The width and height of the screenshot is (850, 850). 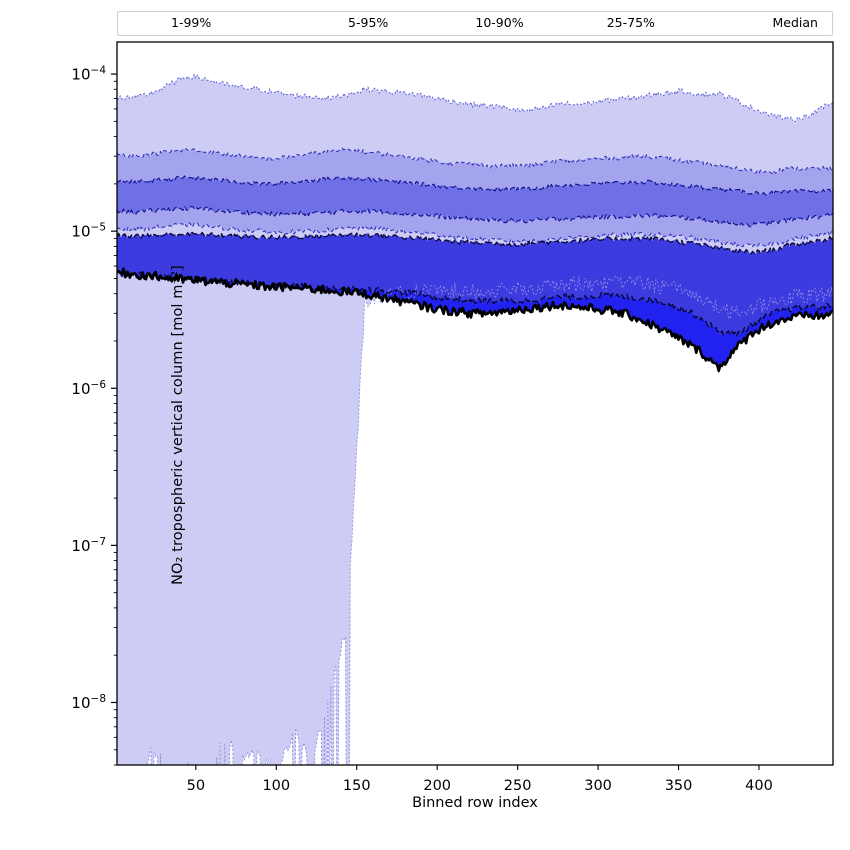 What do you see at coordinates (679, 786) in the screenshot?
I see `x-tick-label: 350` at bounding box center [679, 786].